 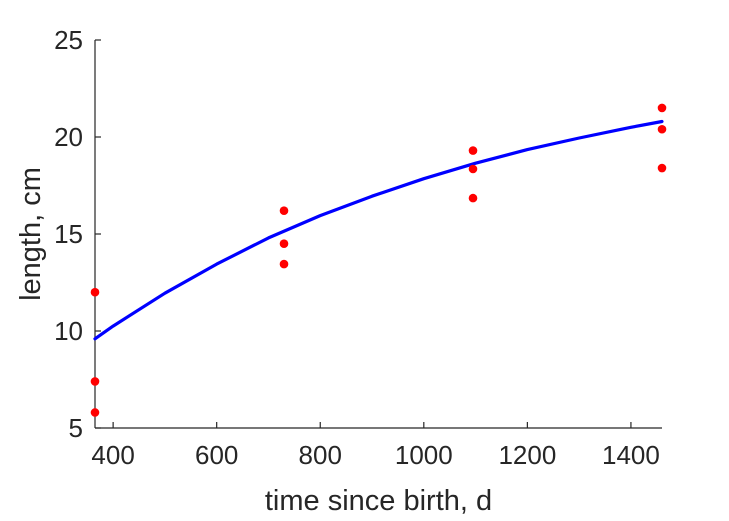 I want to click on y-tick-label: 25, so click(x=68, y=40).